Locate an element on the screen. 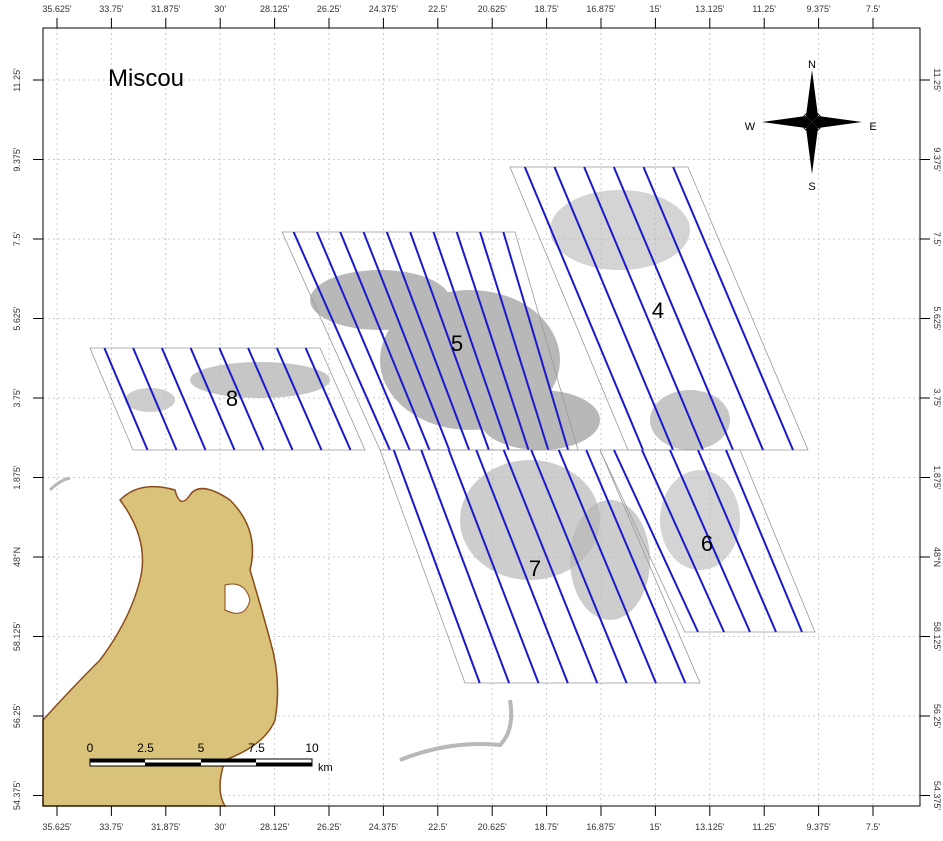 The height and width of the screenshot is (841, 943). right-tick-label: 11.25' is located at coordinates (937, 80).